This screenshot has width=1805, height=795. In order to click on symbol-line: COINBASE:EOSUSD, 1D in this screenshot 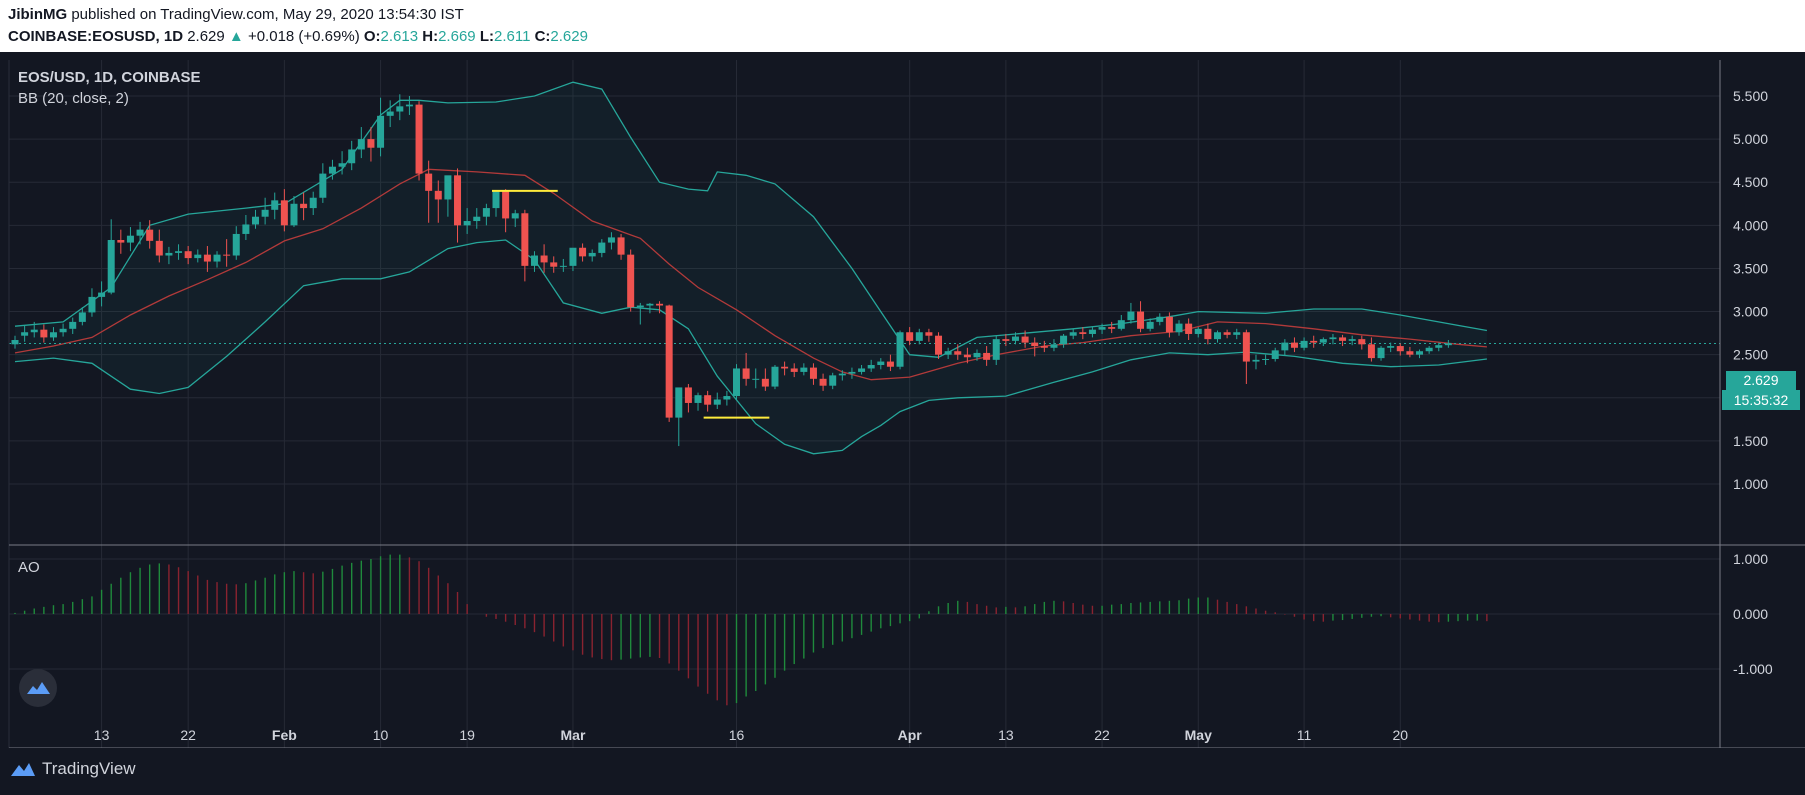, I will do `click(96, 36)`.